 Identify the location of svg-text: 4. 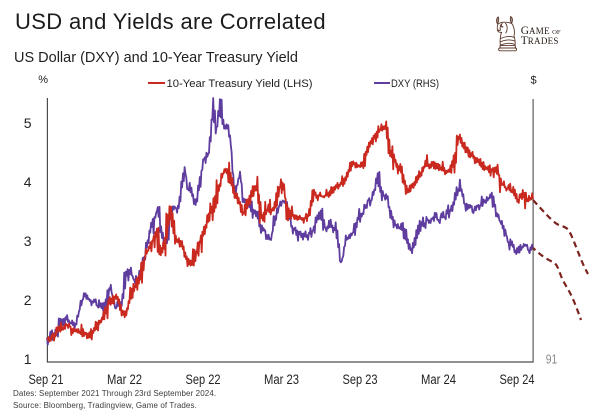
(28, 182).